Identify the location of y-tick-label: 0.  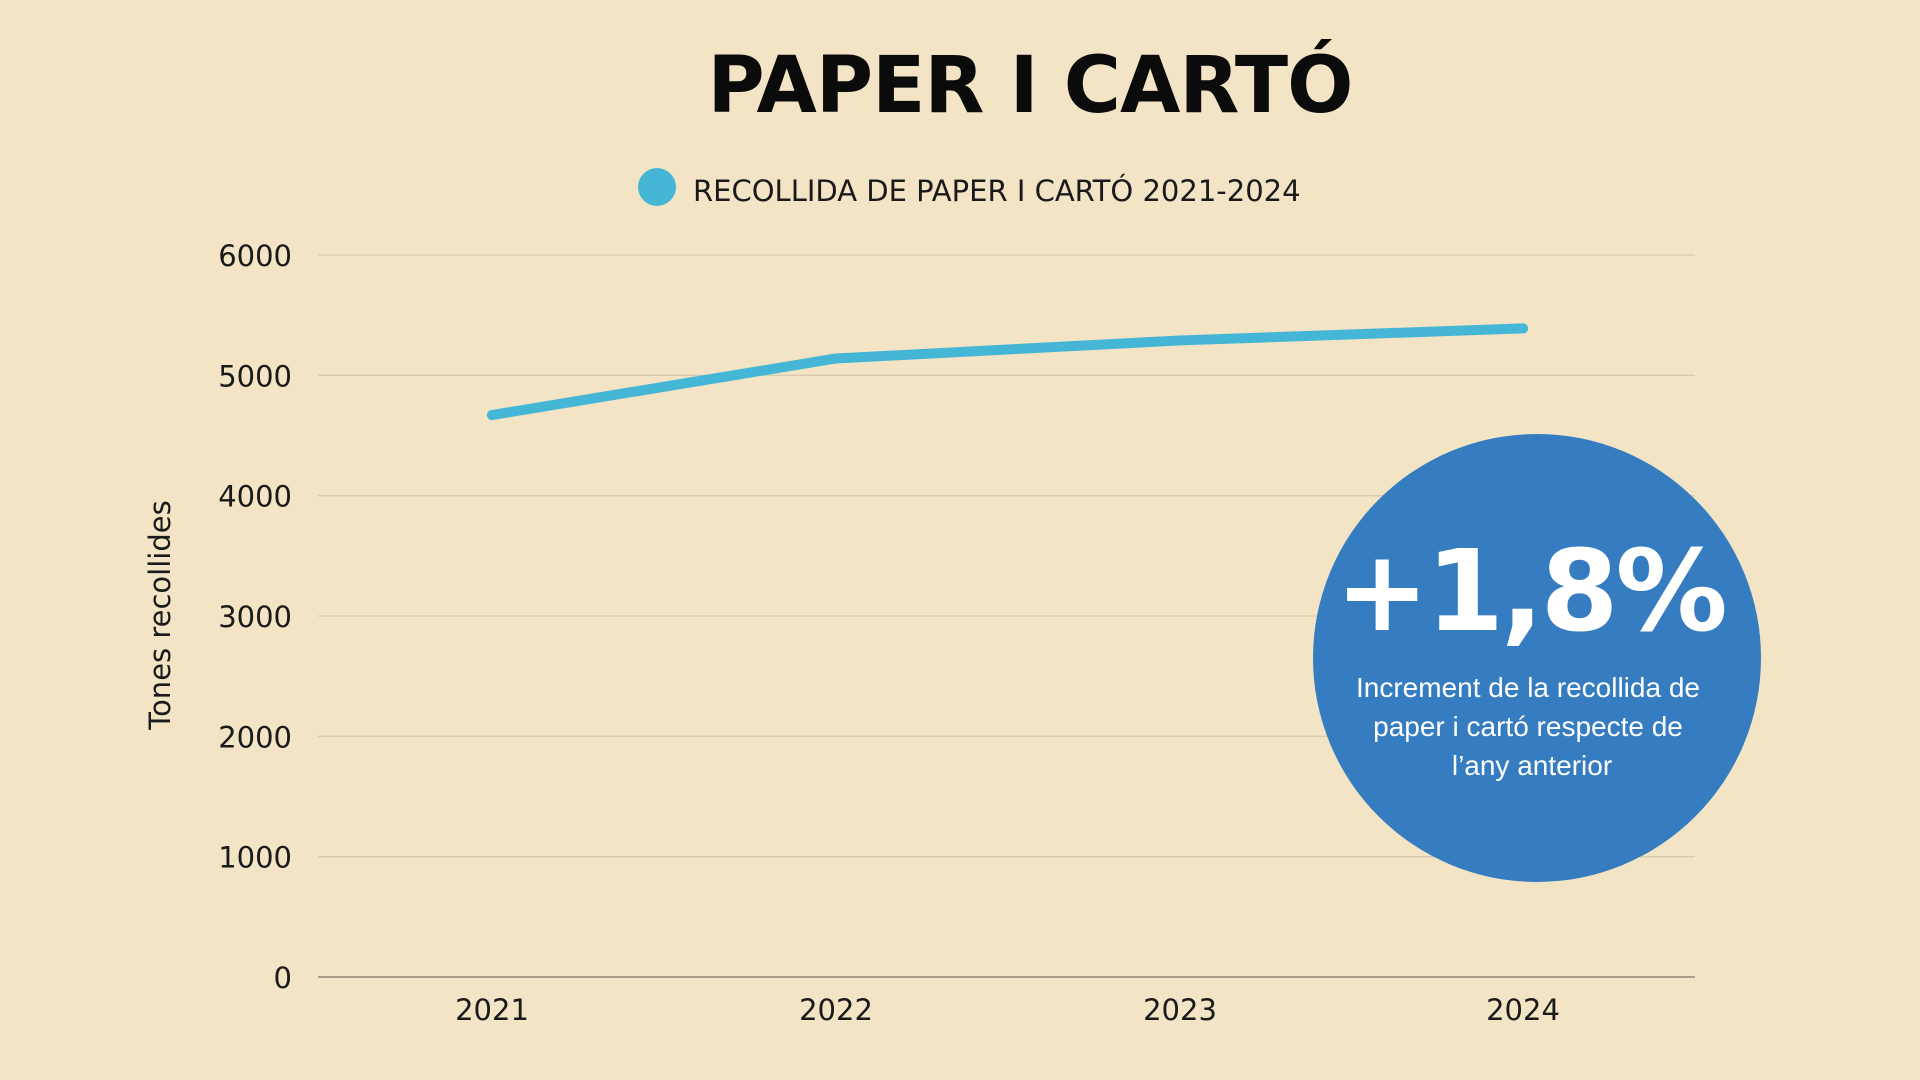
(283, 978).